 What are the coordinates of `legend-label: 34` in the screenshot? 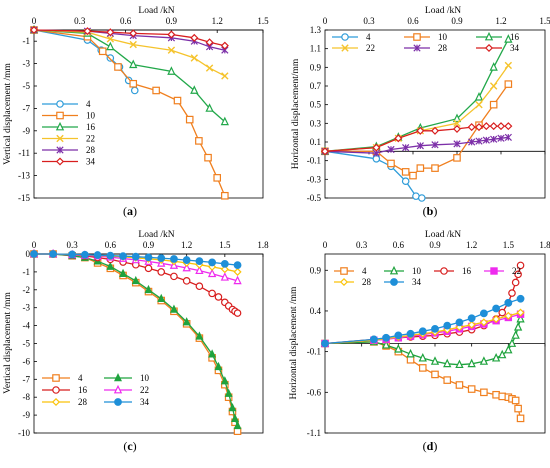 It's located at (145, 402).